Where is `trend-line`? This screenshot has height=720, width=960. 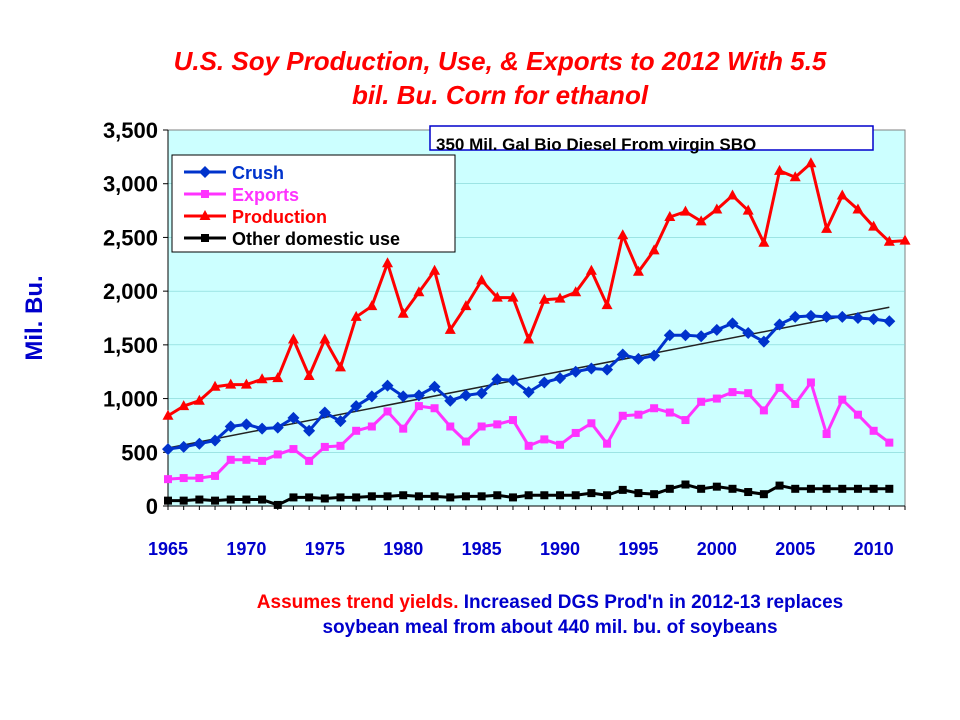
trend-line is located at coordinates (528, 377).